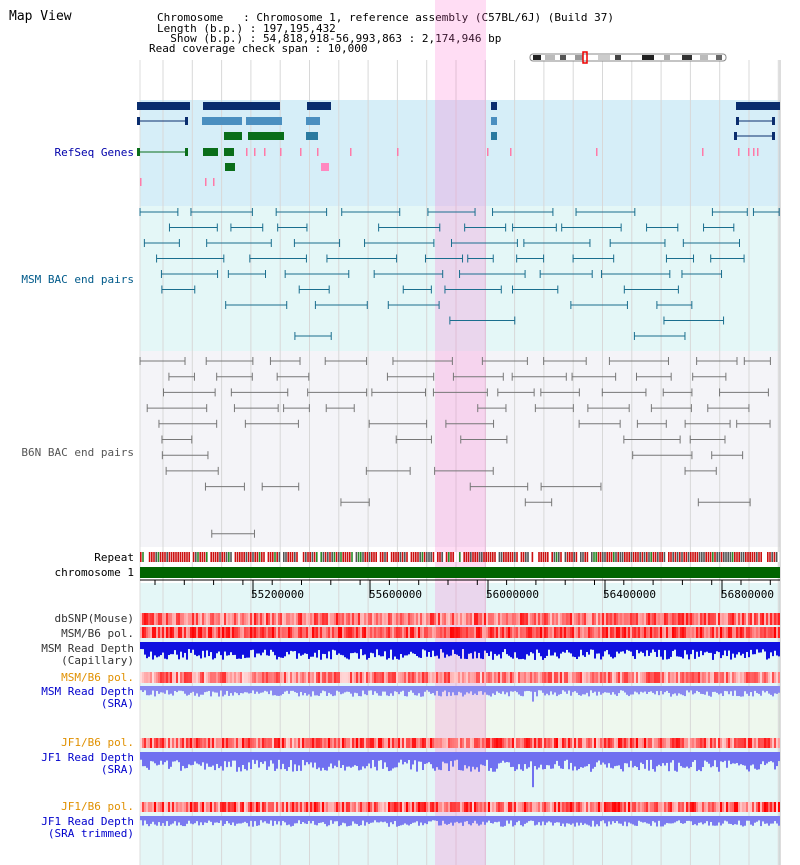 Image resolution: width=800 pixels, height=865 pixels. Describe the element at coordinates (749, 152) in the screenshot. I see `gene-mark` at that location.